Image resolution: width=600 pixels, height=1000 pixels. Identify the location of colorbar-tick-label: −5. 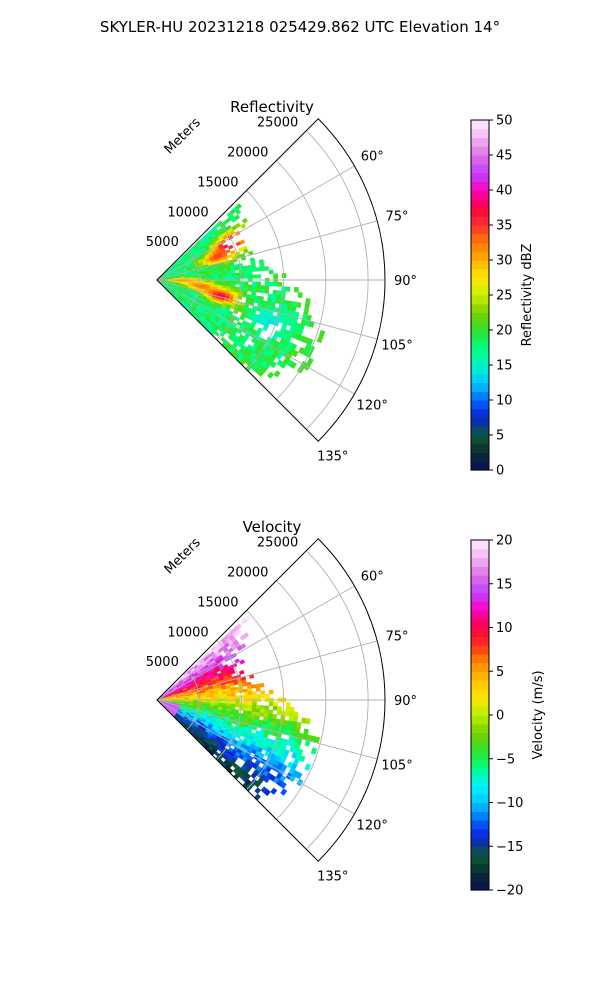
(505, 759).